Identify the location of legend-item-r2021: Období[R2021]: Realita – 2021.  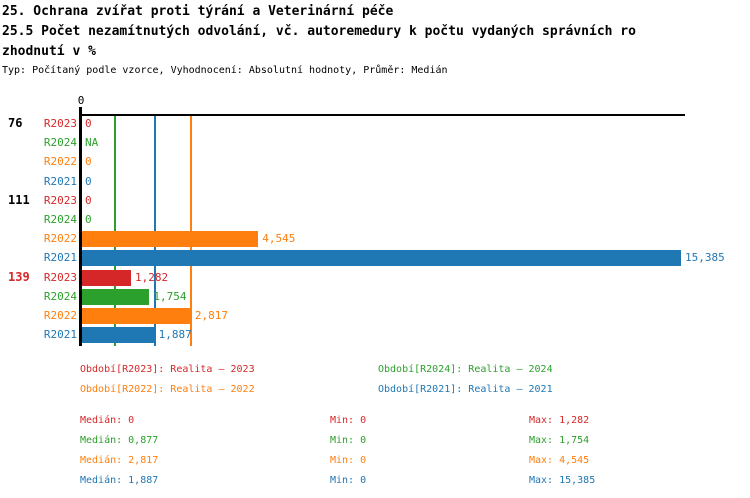
(465, 389).